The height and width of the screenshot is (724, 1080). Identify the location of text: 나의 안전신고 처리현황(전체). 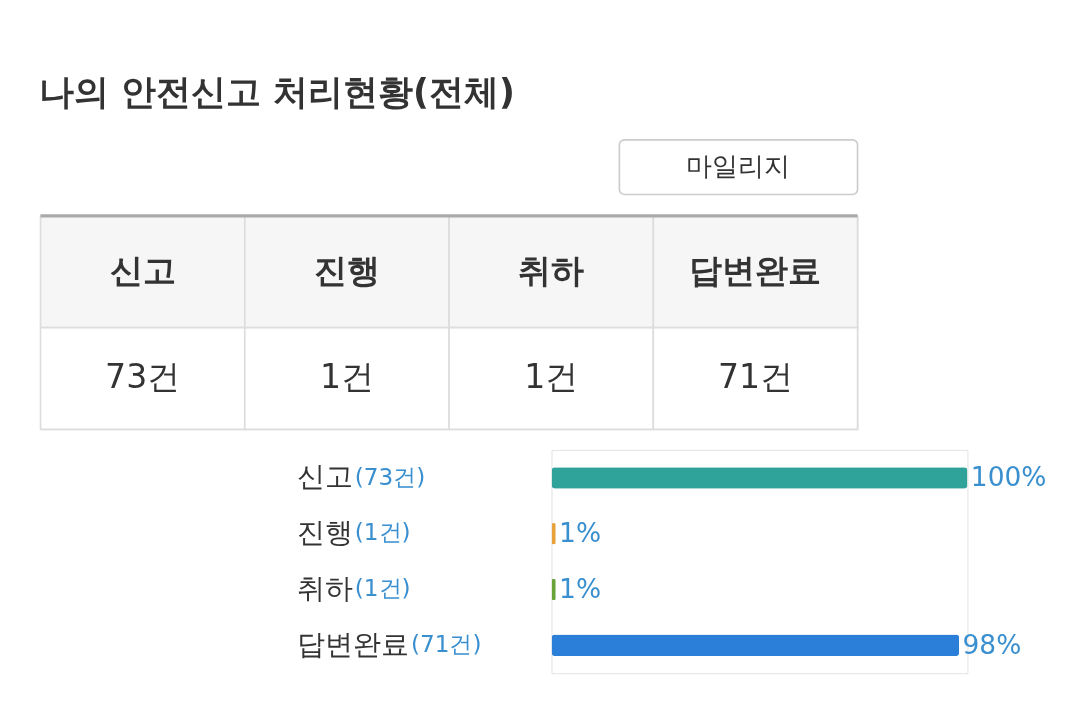
(276, 91).